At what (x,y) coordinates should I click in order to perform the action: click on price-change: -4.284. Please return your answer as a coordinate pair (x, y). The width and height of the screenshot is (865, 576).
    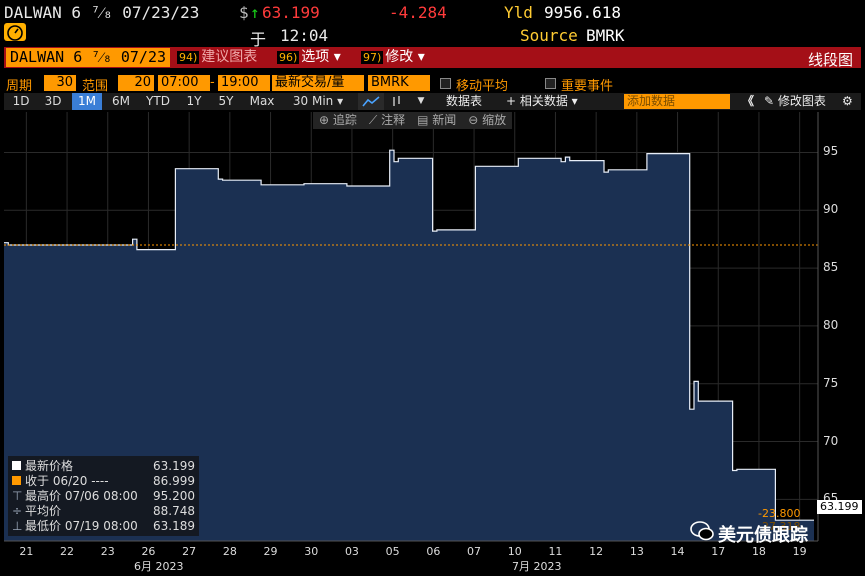
    Looking at the image, I should click on (418, 12).